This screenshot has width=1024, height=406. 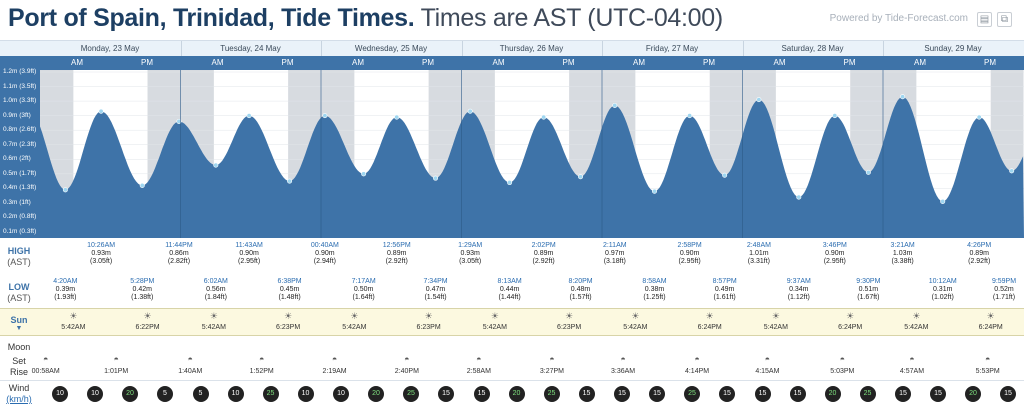 I want to click on moonset-icon: ◓, so click(x=334, y=359).